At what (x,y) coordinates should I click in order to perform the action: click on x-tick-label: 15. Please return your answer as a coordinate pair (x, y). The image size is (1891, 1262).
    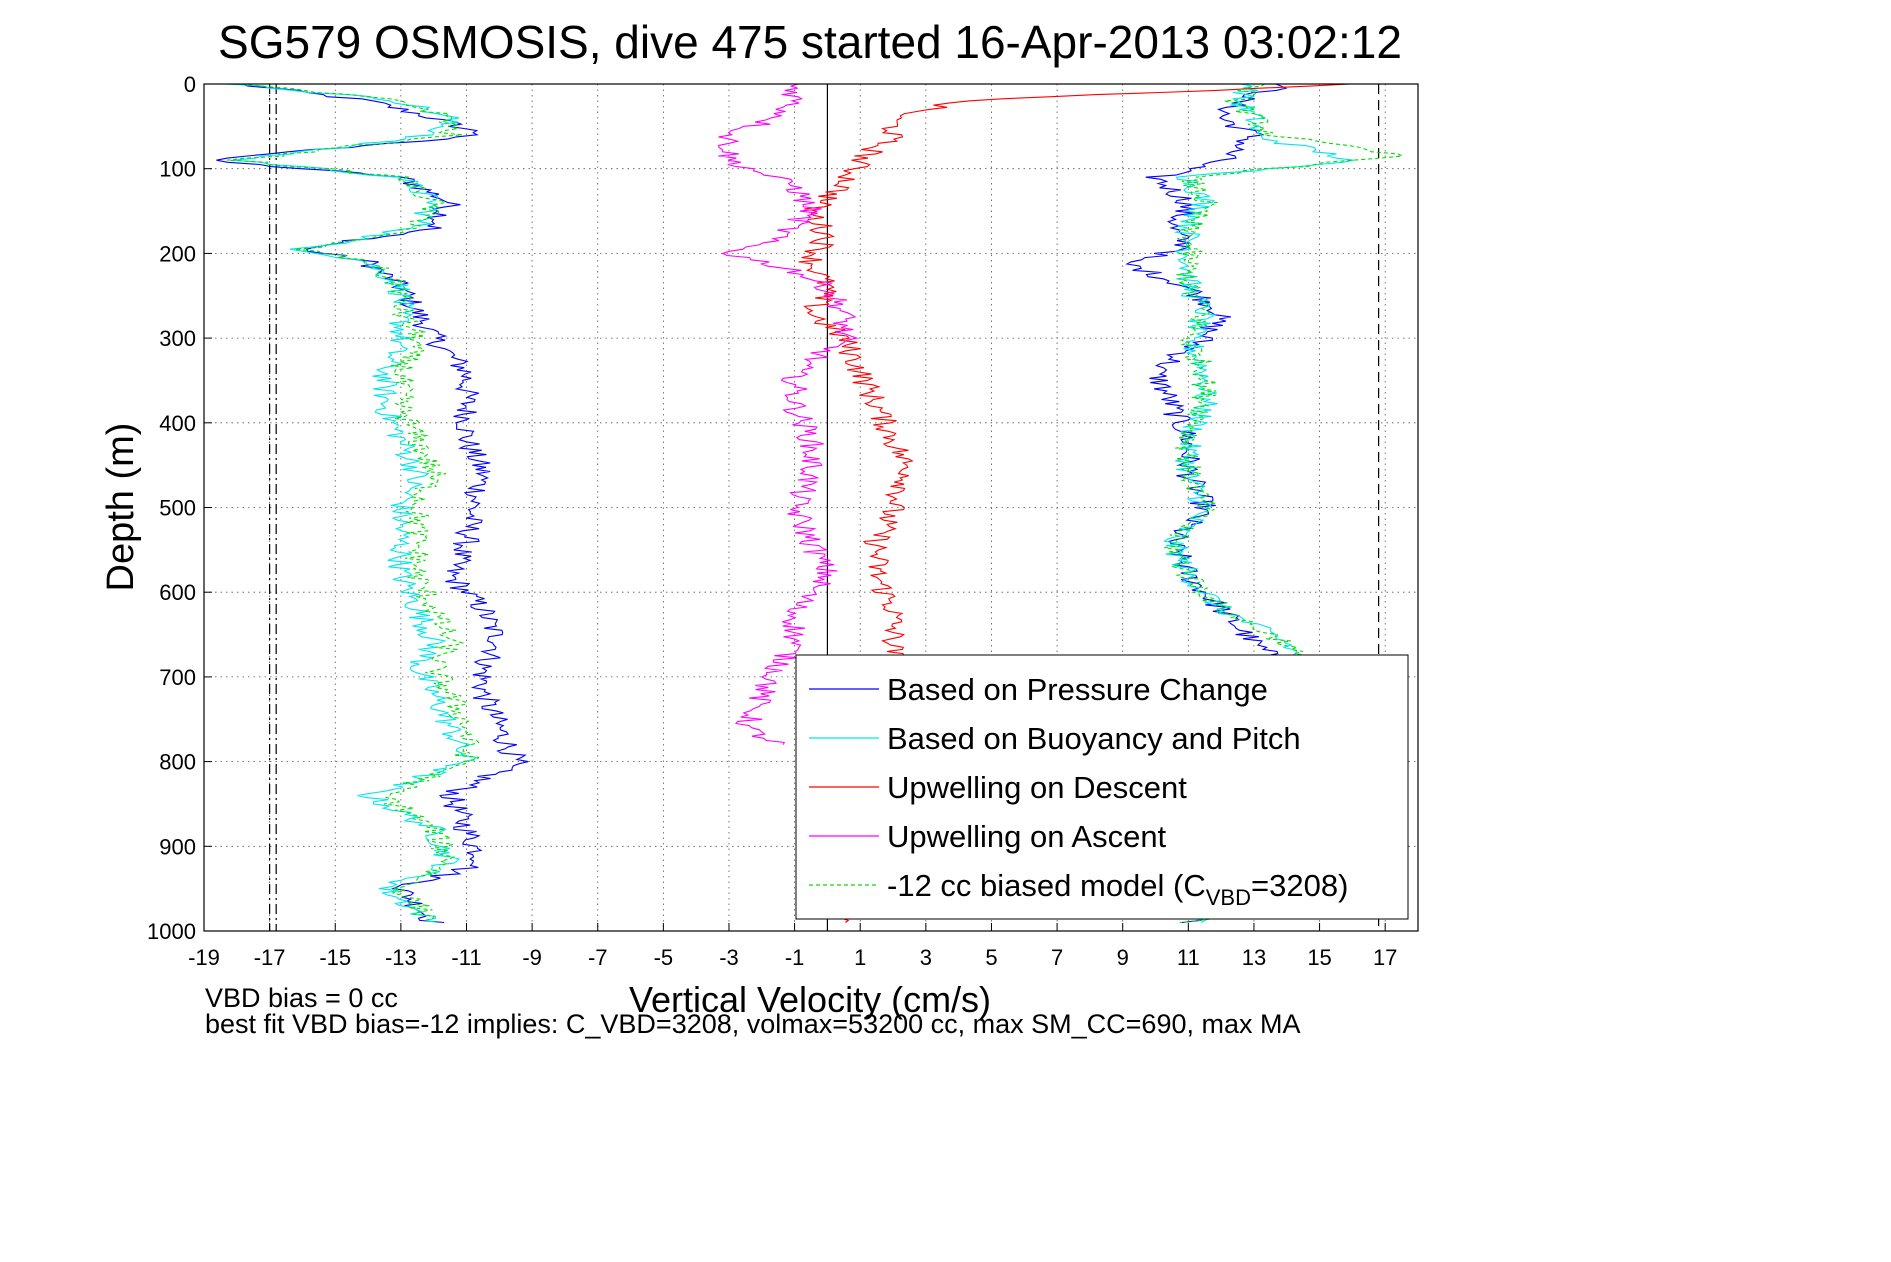
    Looking at the image, I should click on (1319, 957).